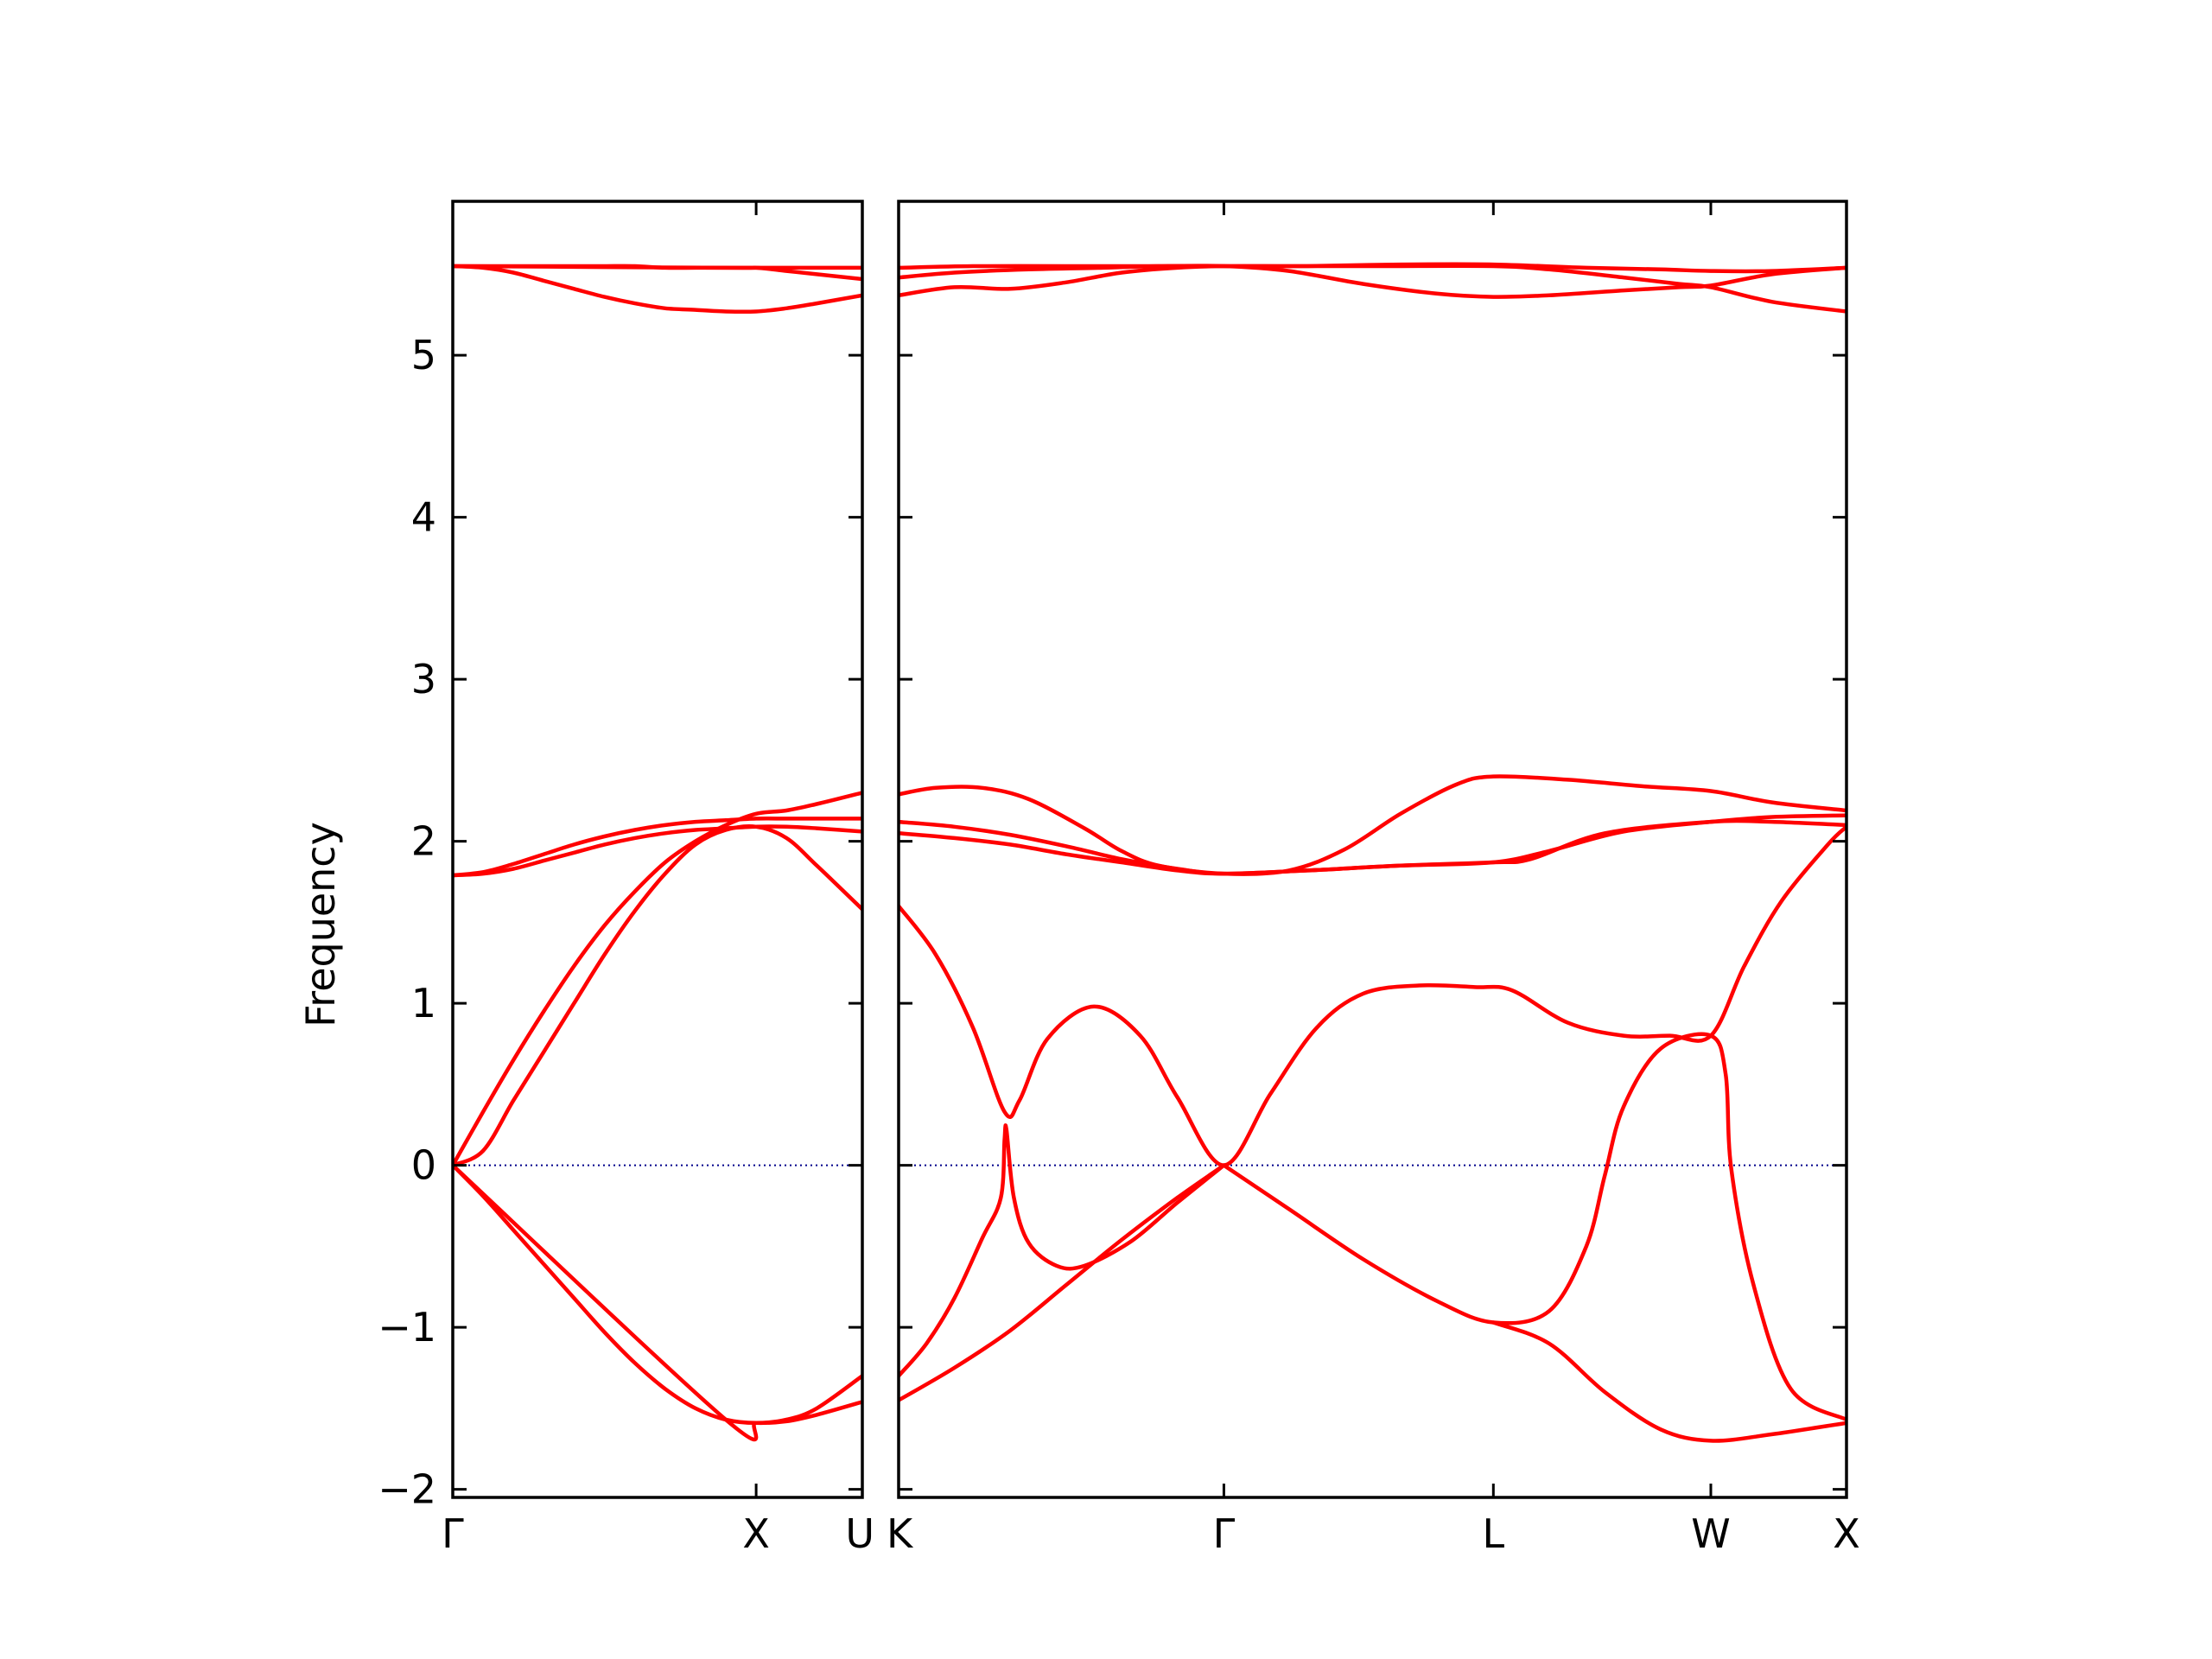  What do you see at coordinates (1710, 1533) in the screenshot?
I see `x-tick-label: W` at bounding box center [1710, 1533].